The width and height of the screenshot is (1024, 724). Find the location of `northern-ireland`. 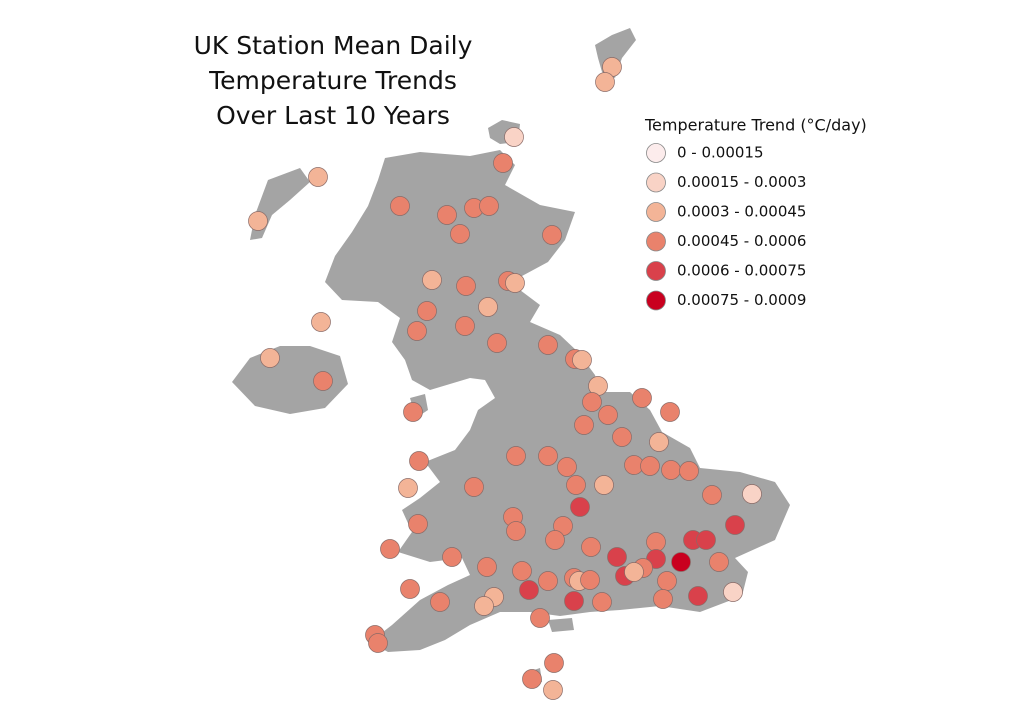

northern-ireland is located at coordinates (290, 380).